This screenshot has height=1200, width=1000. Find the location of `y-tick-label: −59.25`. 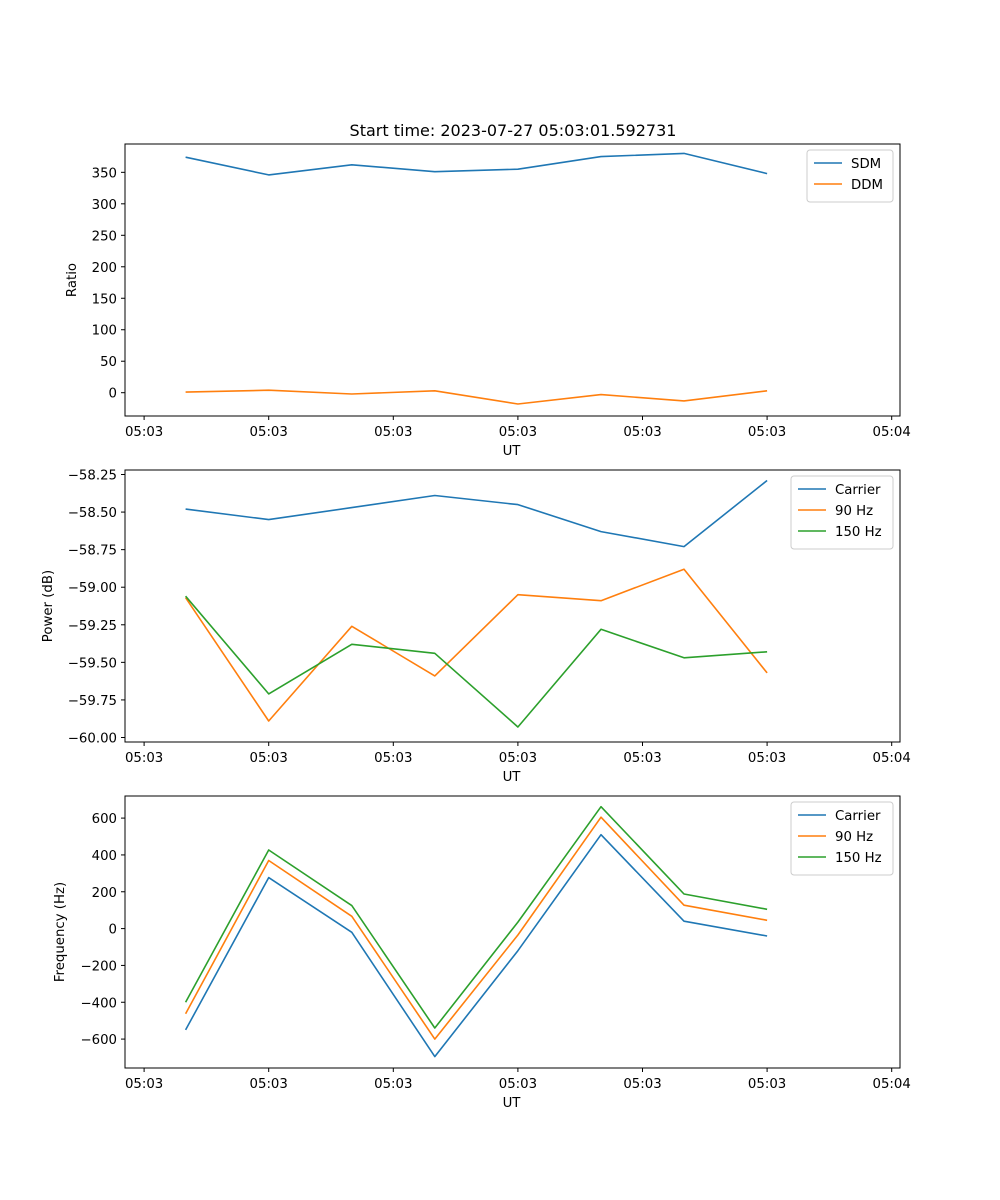

y-tick-label: −59.25 is located at coordinates (92, 626).